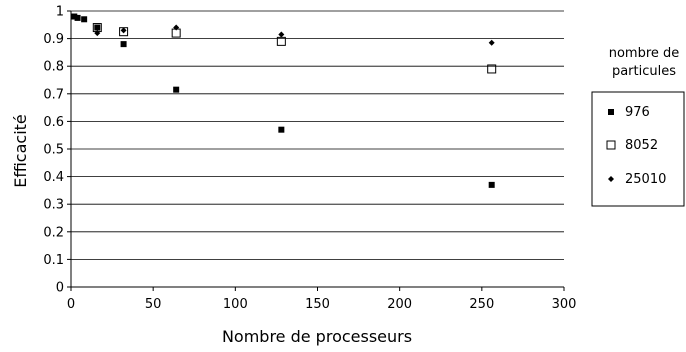  I want to click on y-tick-label: 1, so click(60, 12).